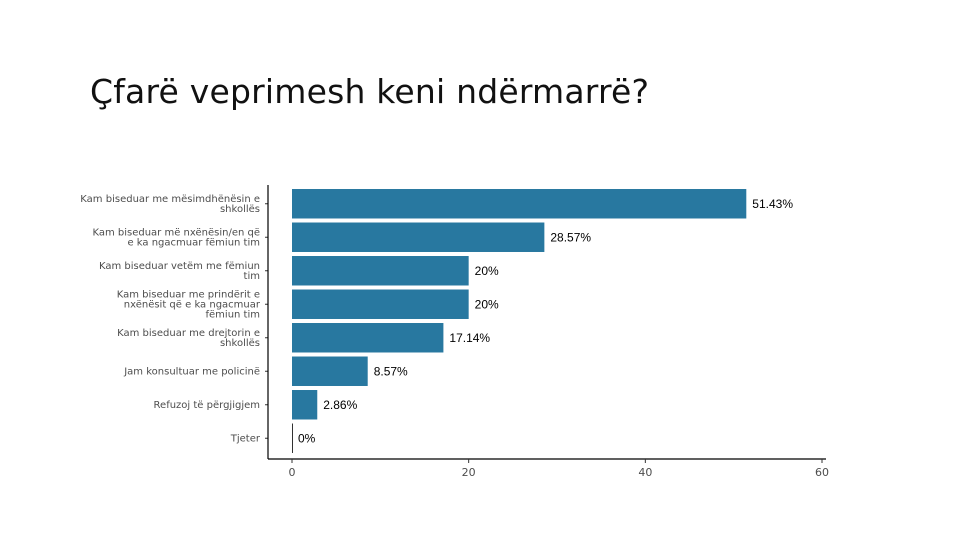 This screenshot has height=551, width=980. I want to click on category-label-line: e ka ngacmuar fëmiun tim, so click(193, 242).